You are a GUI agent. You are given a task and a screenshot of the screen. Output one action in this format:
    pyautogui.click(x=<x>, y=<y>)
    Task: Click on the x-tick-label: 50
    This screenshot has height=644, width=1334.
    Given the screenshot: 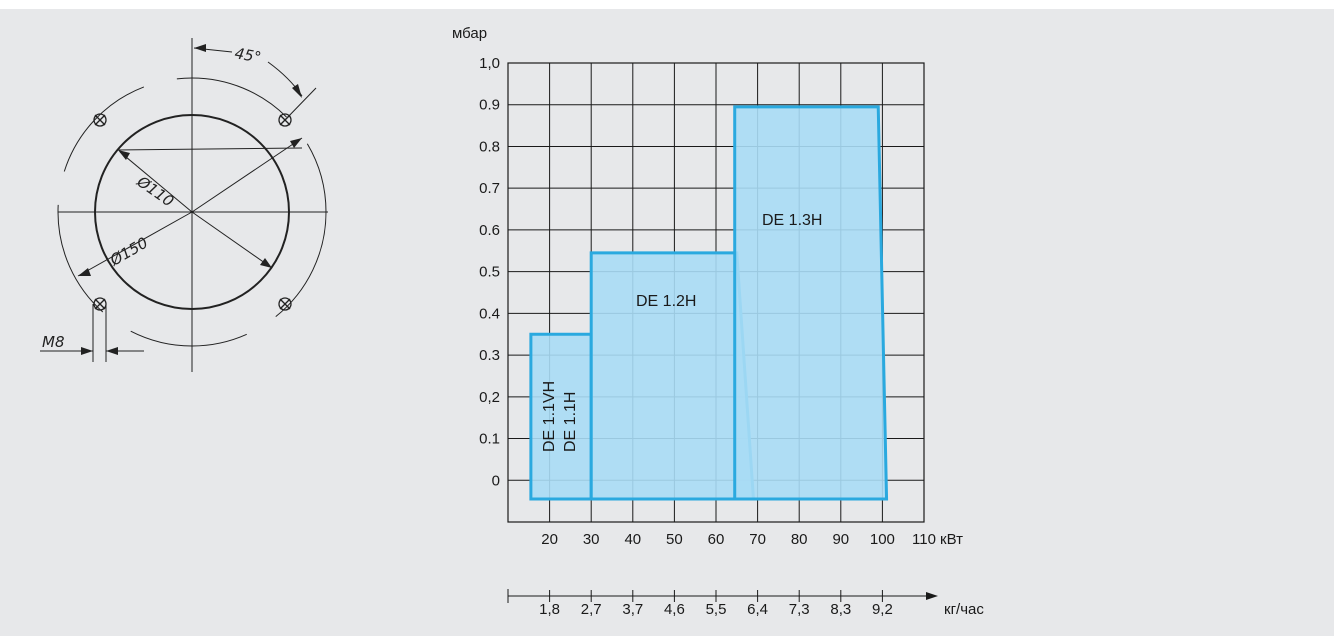 What is the action you would take?
    pyautogui.click(x=674, y=539)
    